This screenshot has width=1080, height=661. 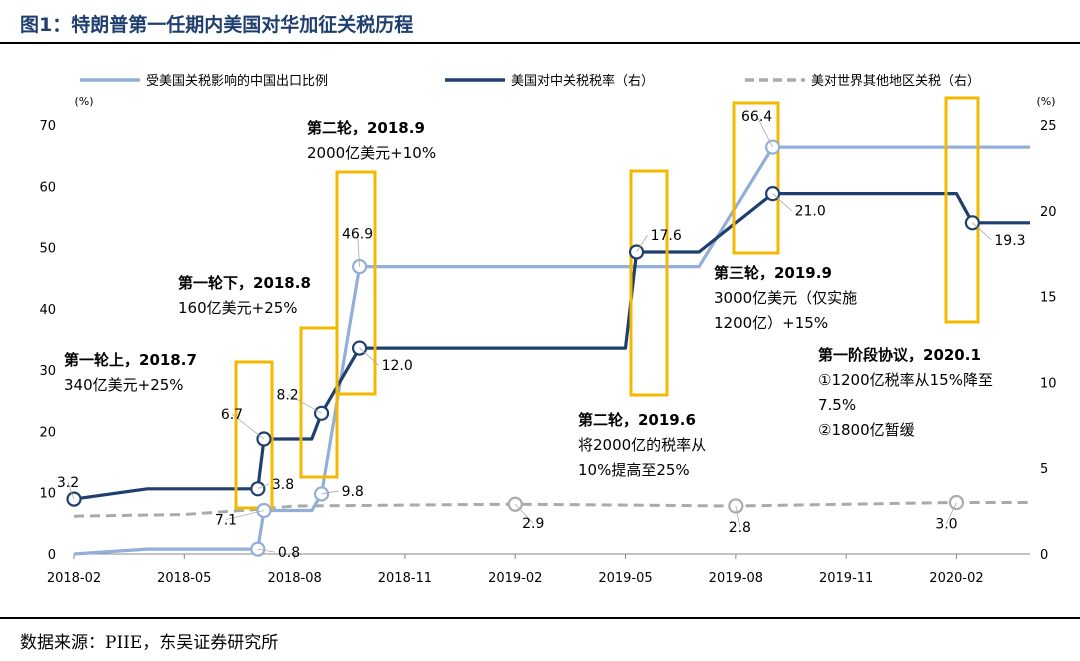 What do you see at coordinates (642, 445) in the screenshot?
I see `annotation-text: 将2000亿的税率从` at bounding box center [642, 445].